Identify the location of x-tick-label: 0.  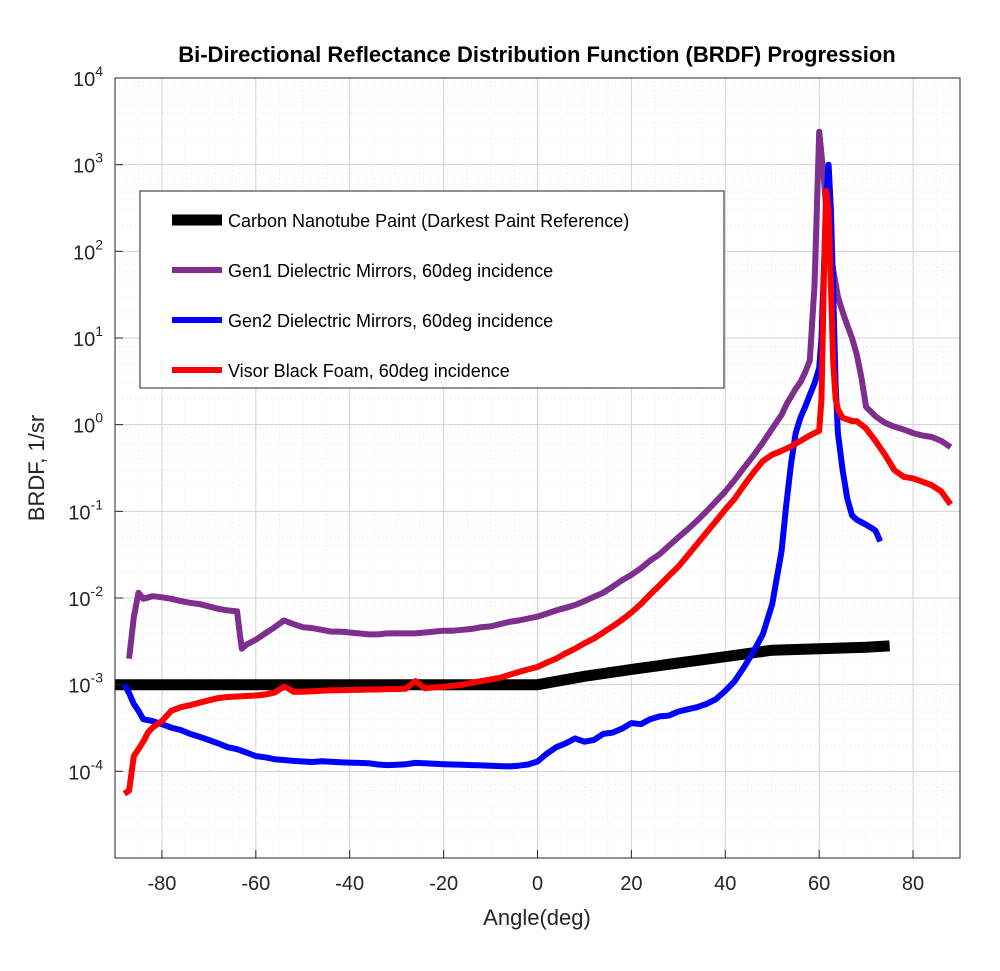
(537, 884).